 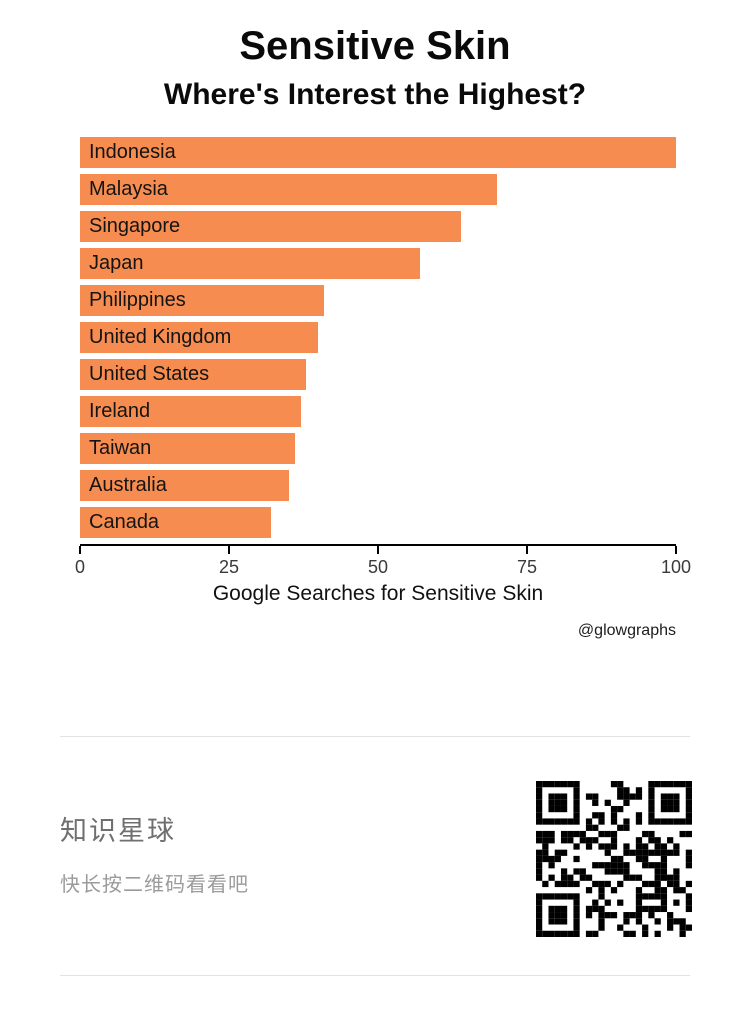 What do you see at coordinates (187, 448) in the screenshot?
I see `bar-taiwan: Taiwan` at bounding box center [187, 448].